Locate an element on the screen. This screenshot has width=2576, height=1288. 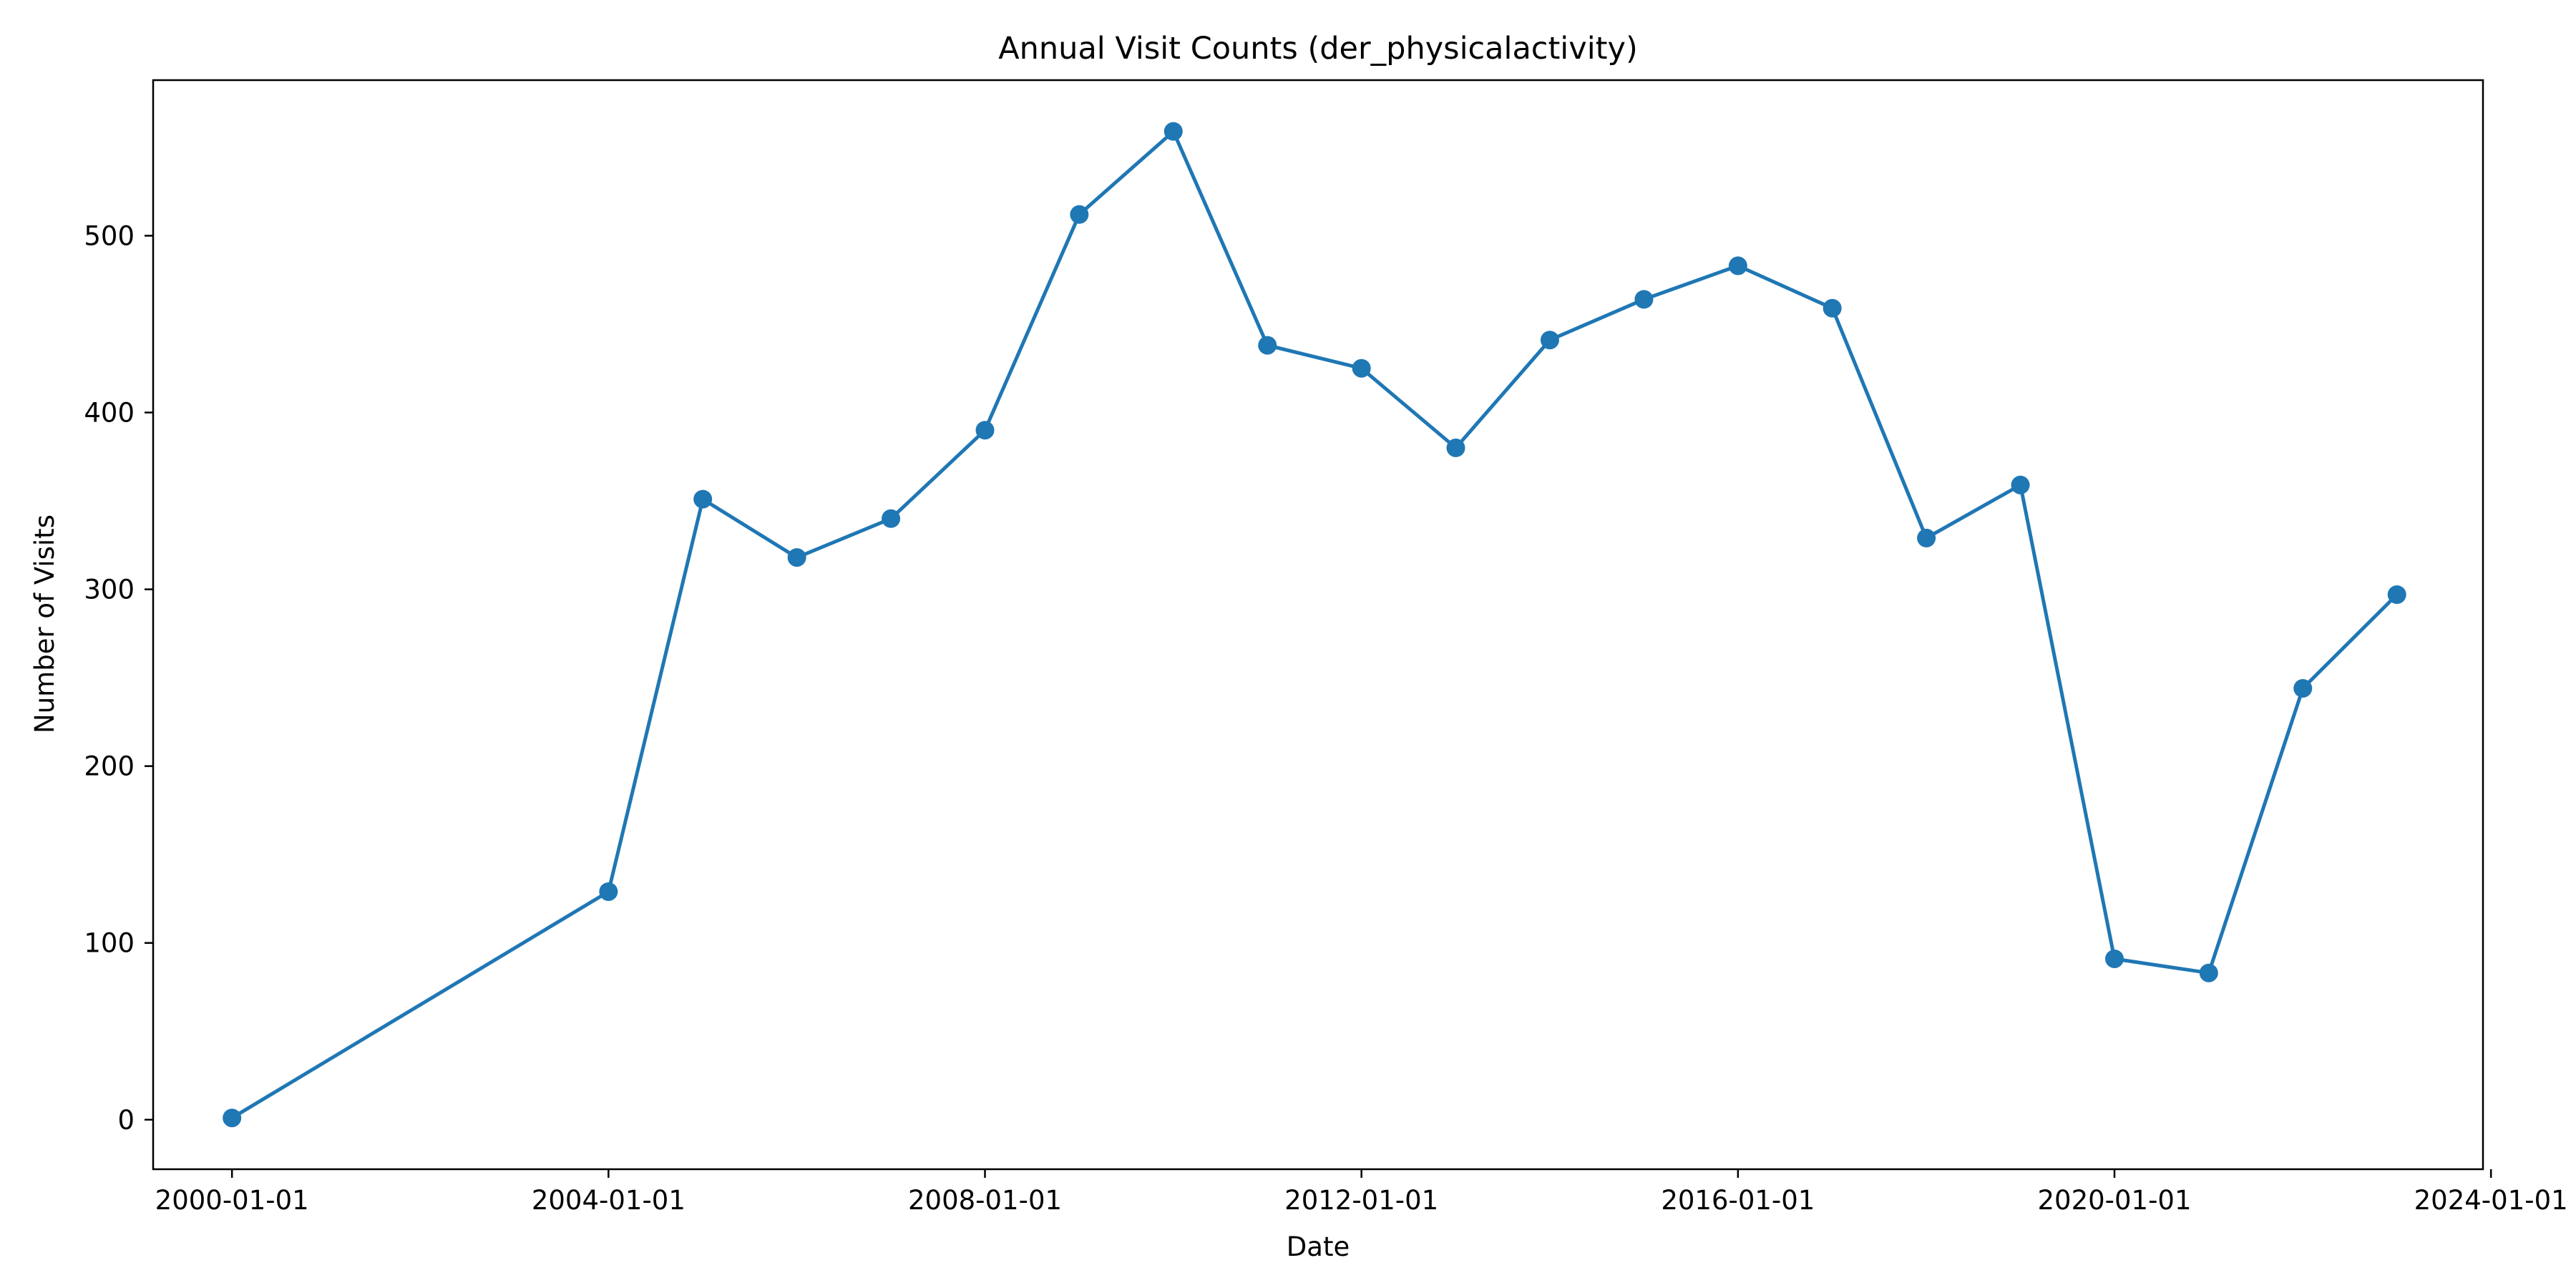
x-tick-label: 2004-01-01 is located at coordinates (609, 1200).